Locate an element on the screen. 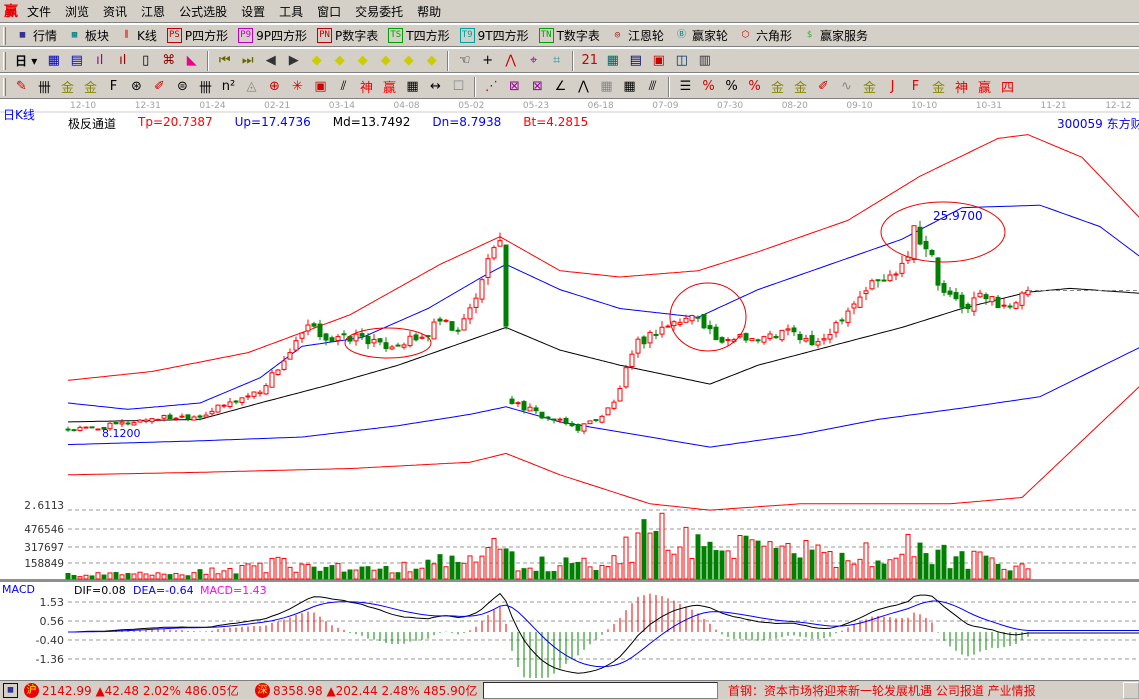  move-right-icon: ◆ is located at coordinates (339, 60).